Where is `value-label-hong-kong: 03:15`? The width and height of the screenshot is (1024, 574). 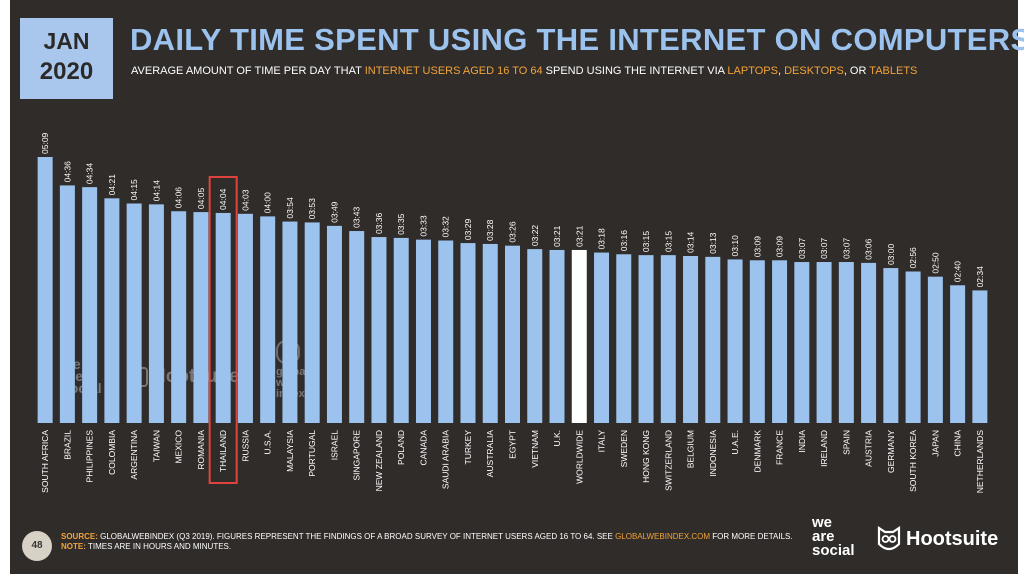 value-label-hong-kong: 03:15 is located at coordinates (646, 242).